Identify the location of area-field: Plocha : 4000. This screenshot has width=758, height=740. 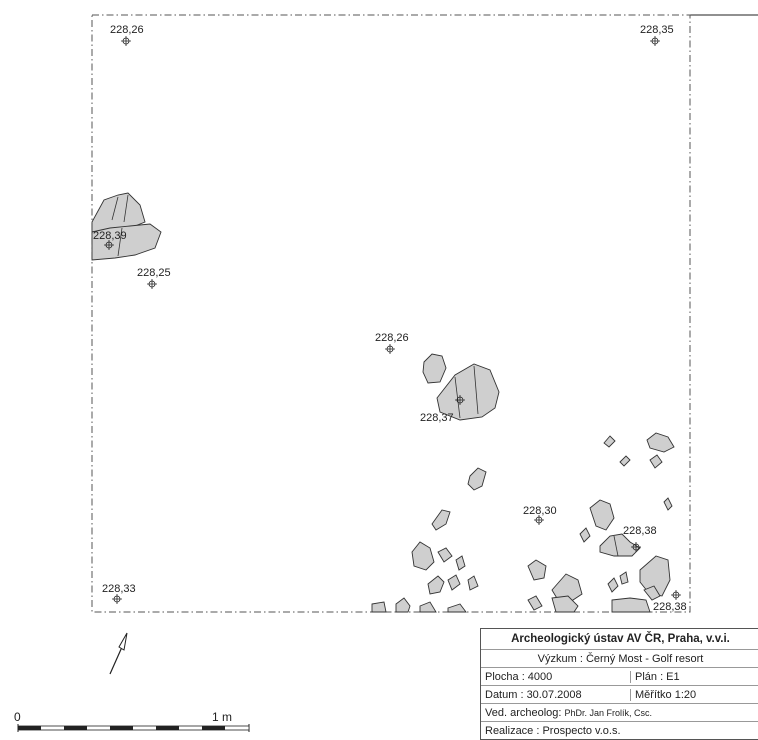
(519, 676).